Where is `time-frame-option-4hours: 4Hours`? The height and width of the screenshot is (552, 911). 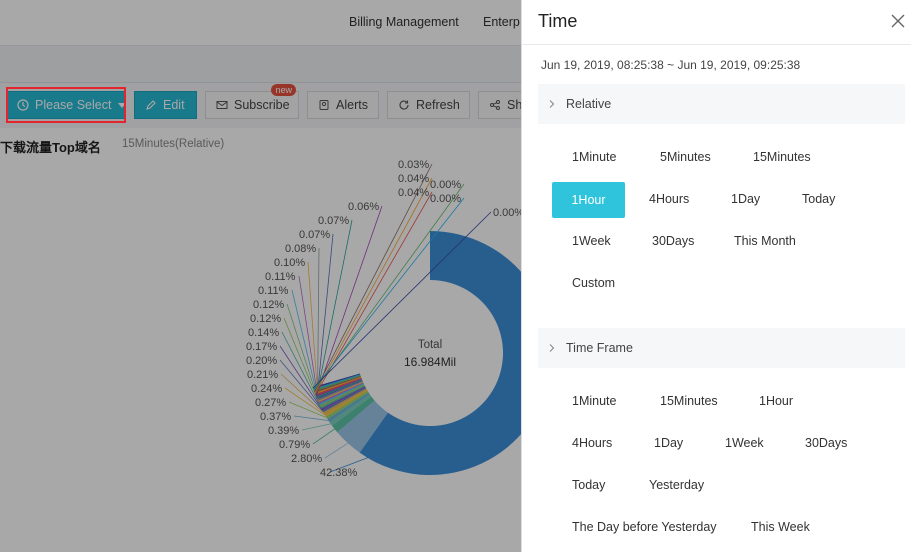 time-frame-option-4hours: 4Hours is located at coordinates (592, 443).